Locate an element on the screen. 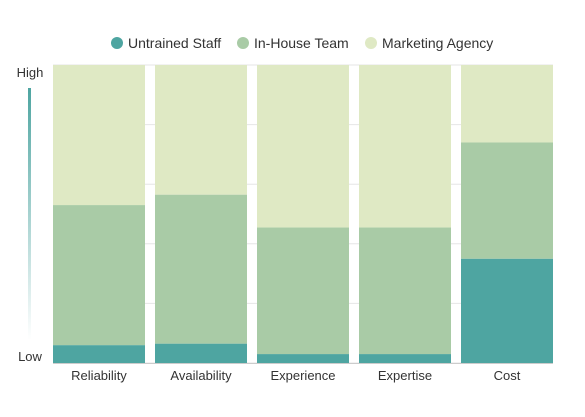 This screenshot has height=417, width=585. bar-in-house-team-experience is located at coordinates (303, 291).